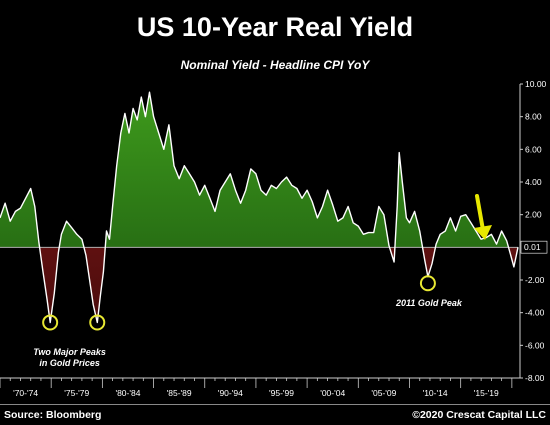 This screenshot has height=425, width=550. What do you see at coordinates (435, 393) in the screenshot?
I see `x-tick-label: '10-'14` at bounding box center [435, 393].